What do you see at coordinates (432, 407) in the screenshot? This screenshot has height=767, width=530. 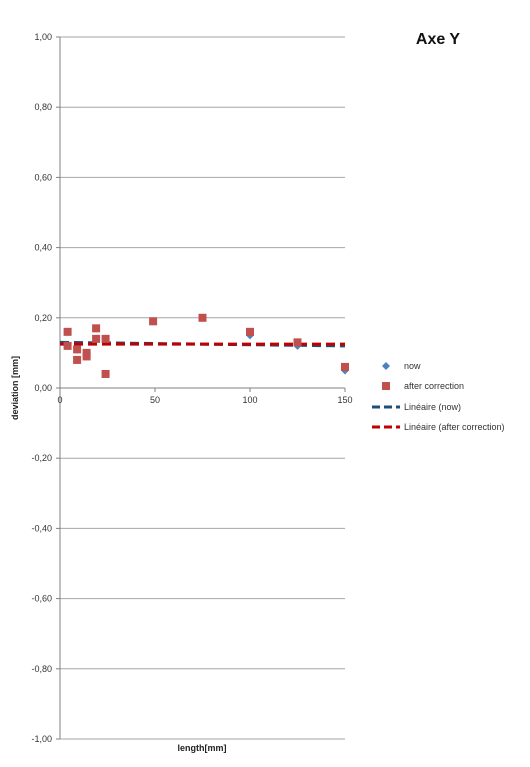 I see `legend-label: Linéaire (now)` at bounding box center [432, 407].